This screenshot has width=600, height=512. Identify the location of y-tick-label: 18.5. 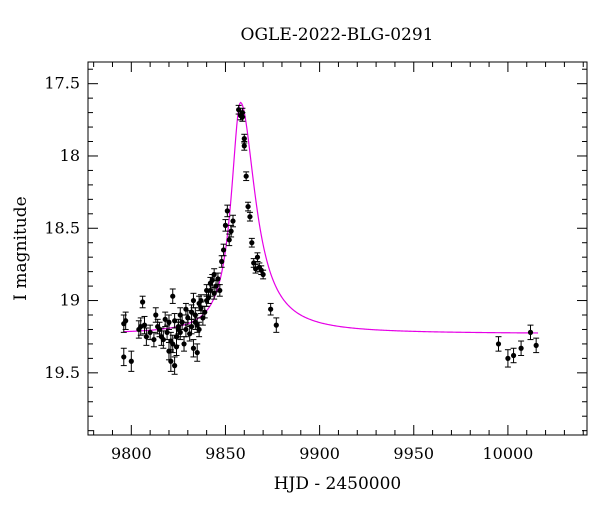
(62, 227).